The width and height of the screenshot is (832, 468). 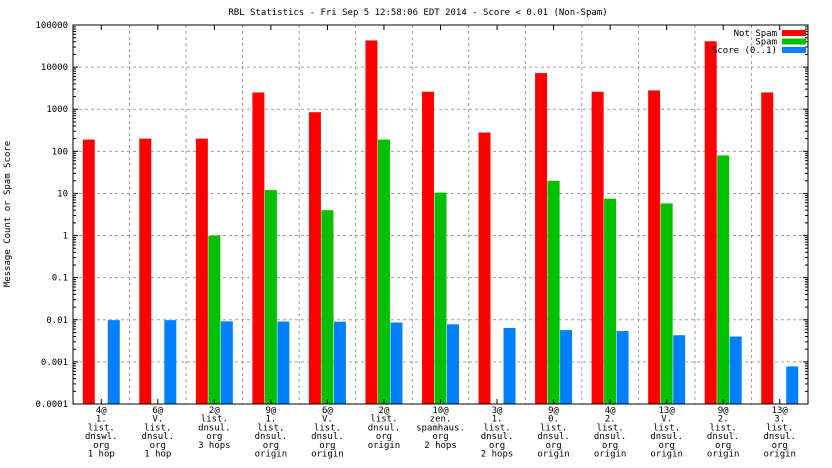 I want to click on x-tick-label-line: spamhaus., so click(x=440, y=428).